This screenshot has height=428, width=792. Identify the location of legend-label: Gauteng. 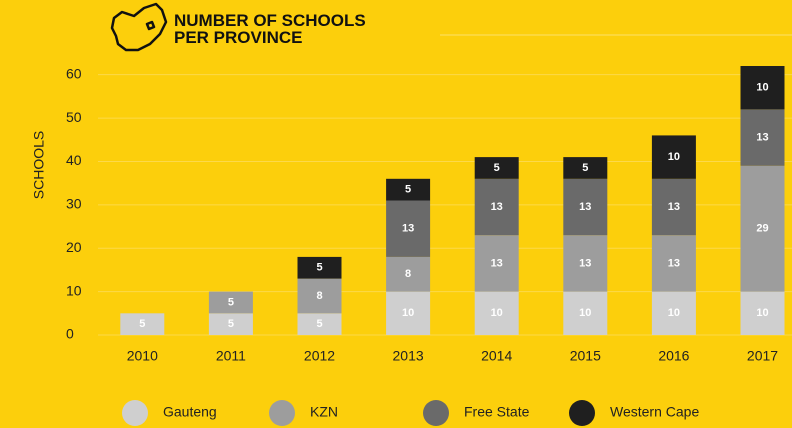
(190, 412).